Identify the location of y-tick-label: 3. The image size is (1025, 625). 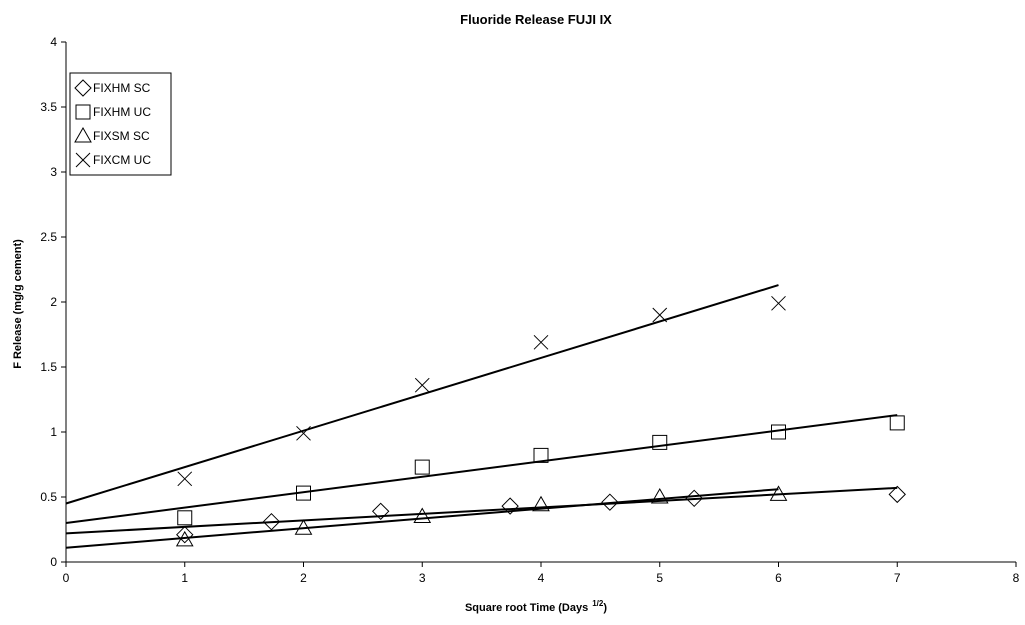
(53, 172).